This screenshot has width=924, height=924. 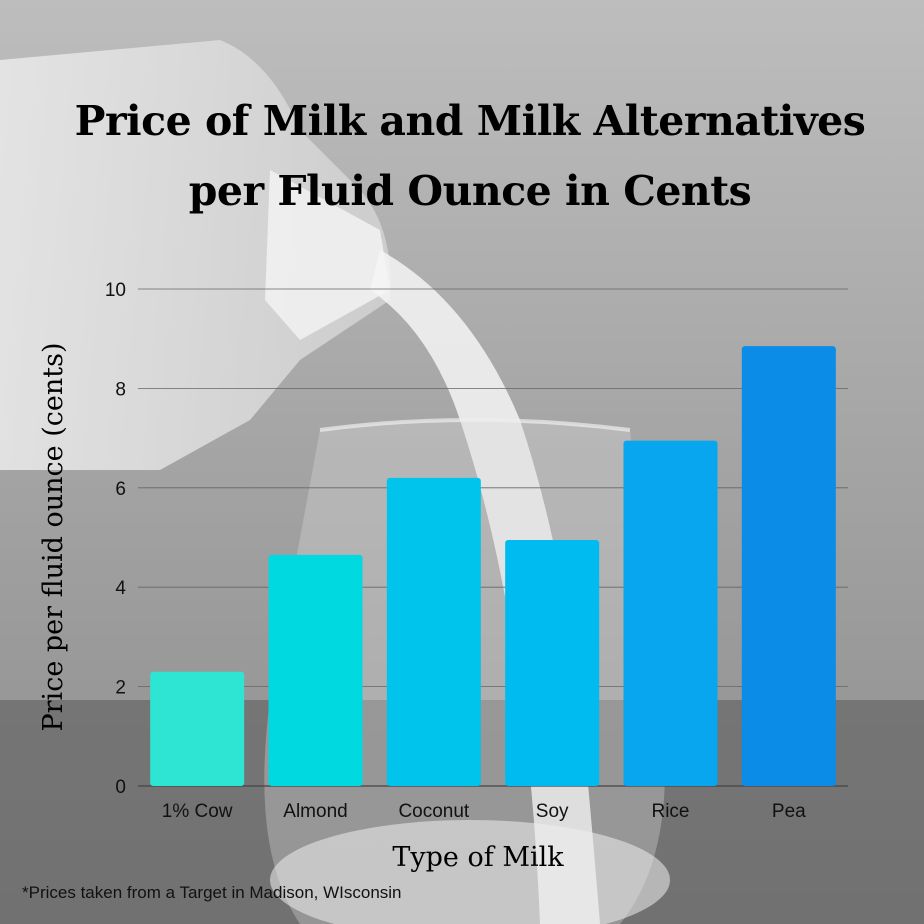 What do you see at coordinates (478, 857) in the screenshot?
I see `x-axis-label: Type of Milk` at bounding box center [478, 857].